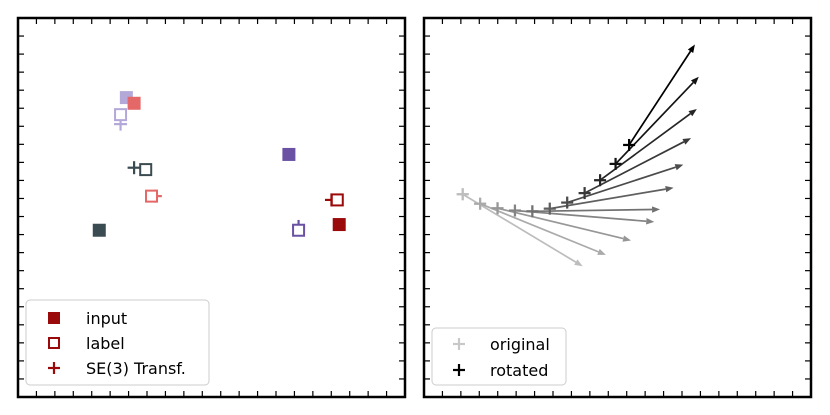  I want to click on legend: input label SE(3) Transf., so click(117, 342).